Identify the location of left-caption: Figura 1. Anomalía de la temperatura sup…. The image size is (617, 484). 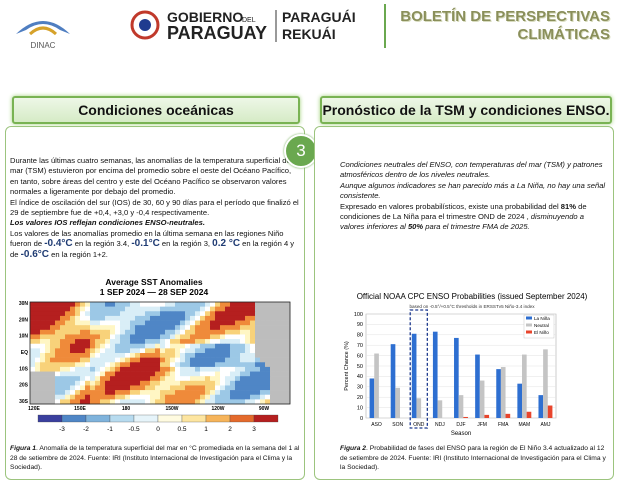
(155, 458).